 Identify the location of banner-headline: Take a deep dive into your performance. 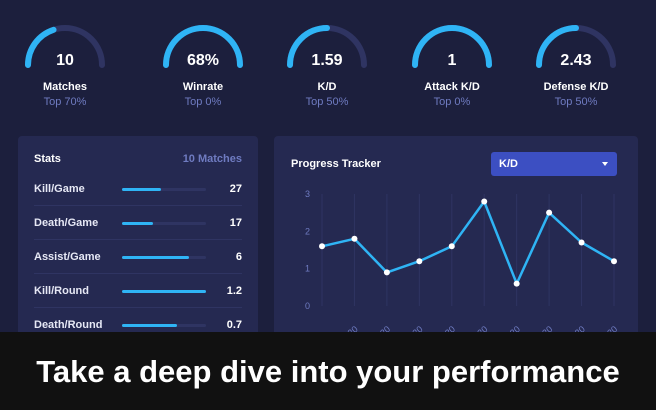
(328, 371).